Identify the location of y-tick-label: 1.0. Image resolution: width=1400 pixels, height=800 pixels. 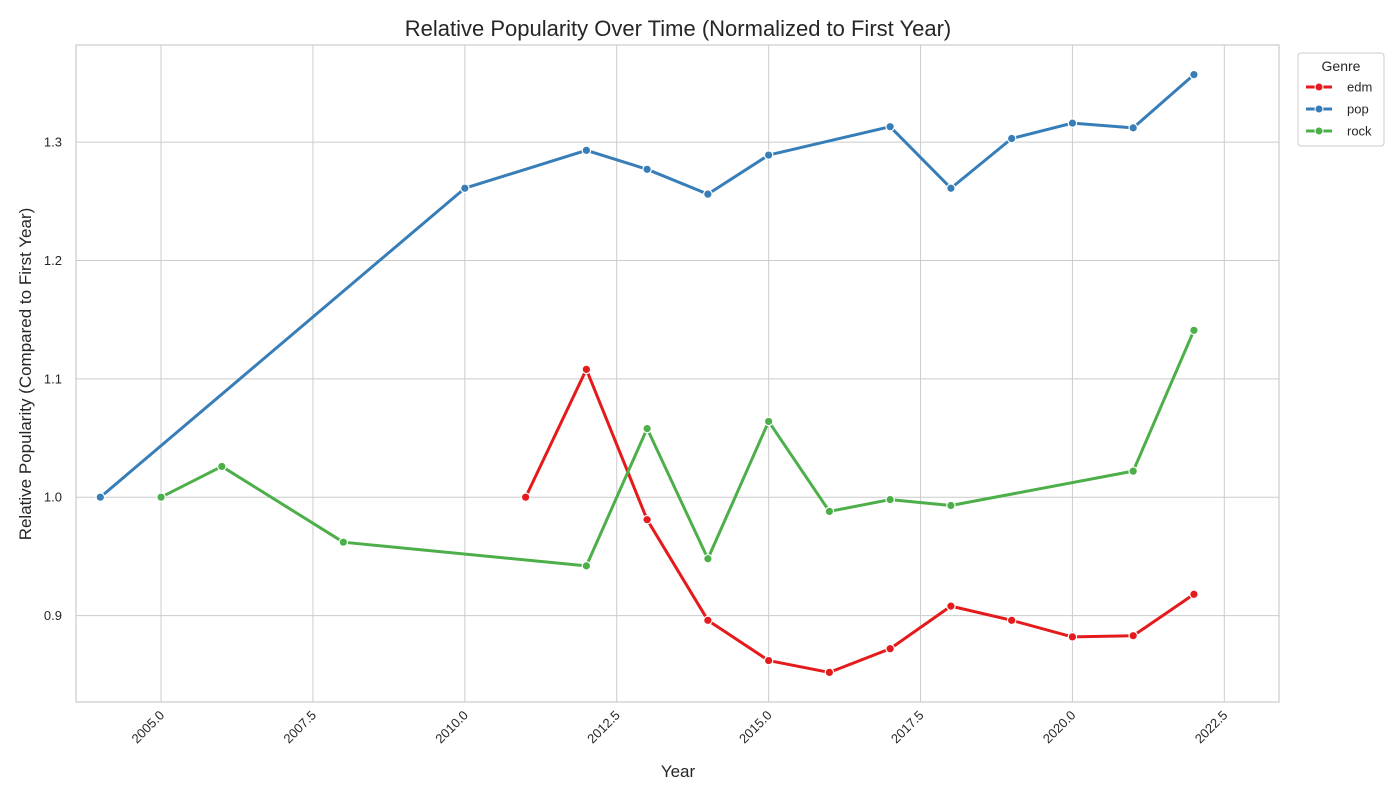
(53, 497).